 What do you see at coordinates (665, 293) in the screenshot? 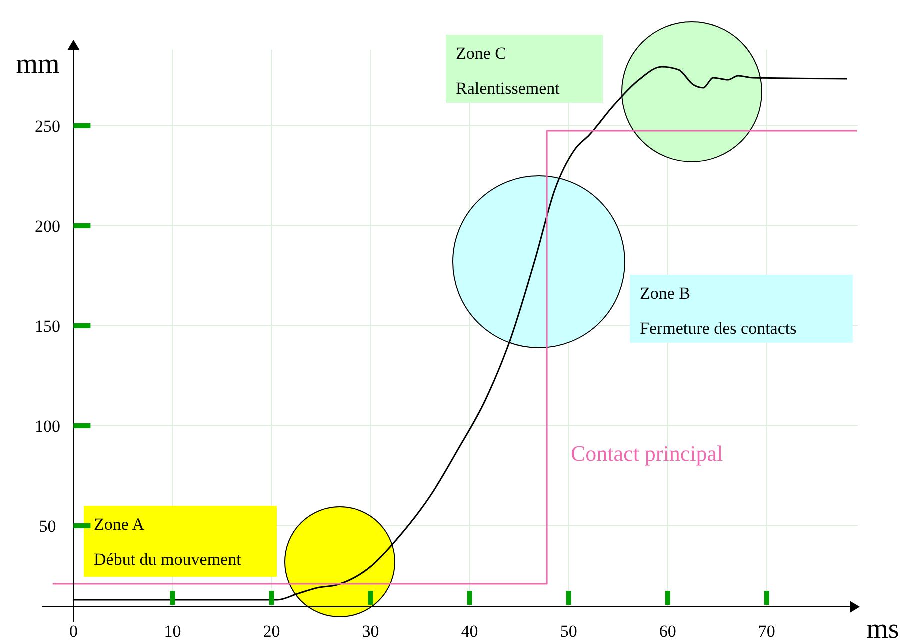
I see `annotation: Zone B` at bounding box center [665, 293].